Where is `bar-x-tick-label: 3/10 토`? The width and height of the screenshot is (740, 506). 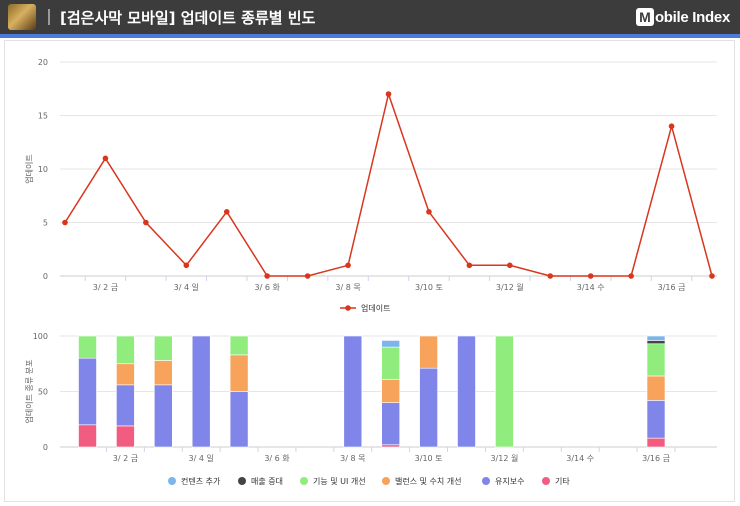
bar-x-tick-label: 3/10 토 is located at coordinates (429, 458).